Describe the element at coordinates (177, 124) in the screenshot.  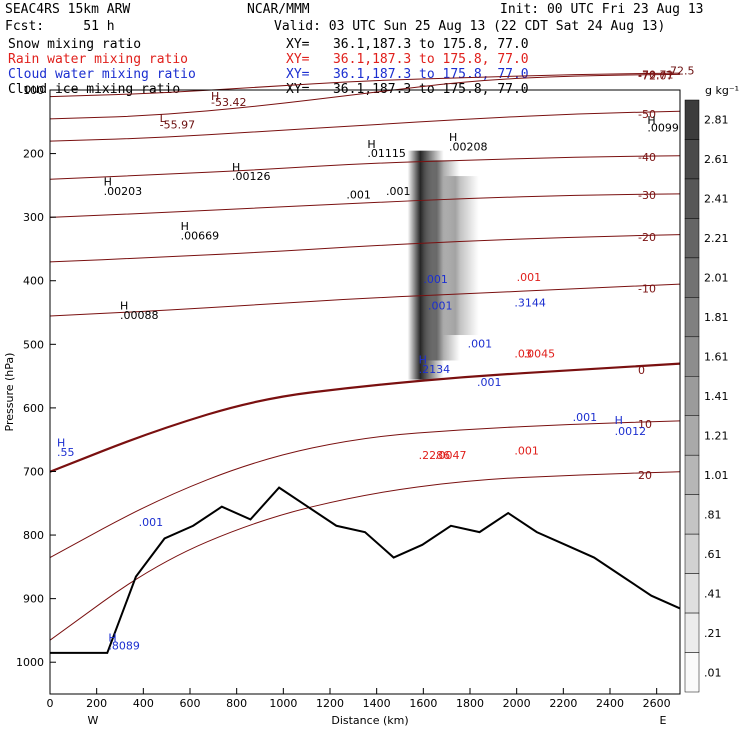
I see `contour-value-label: -55.97` at that location.